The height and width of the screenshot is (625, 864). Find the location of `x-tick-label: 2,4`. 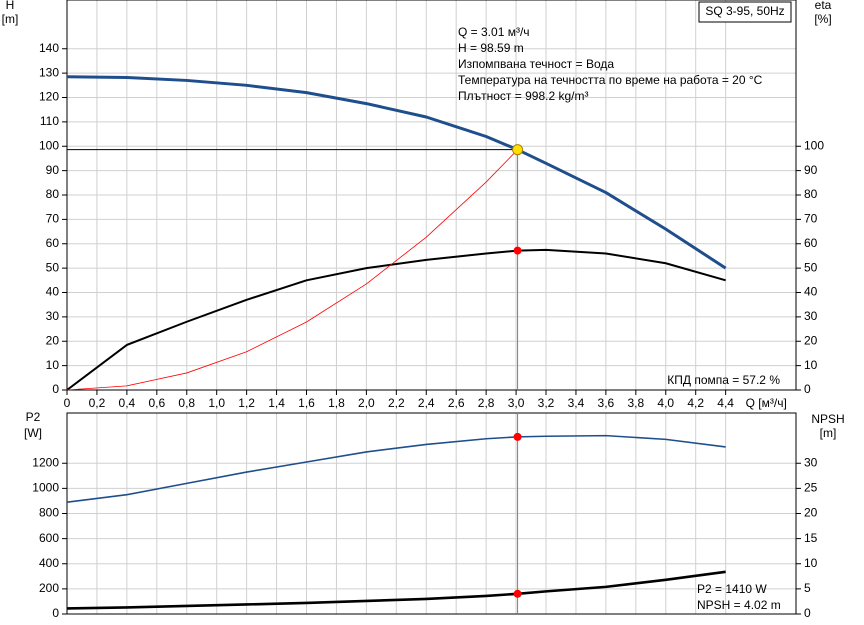

x-tick-label: 2,4 is located at coordinates (426, 403).